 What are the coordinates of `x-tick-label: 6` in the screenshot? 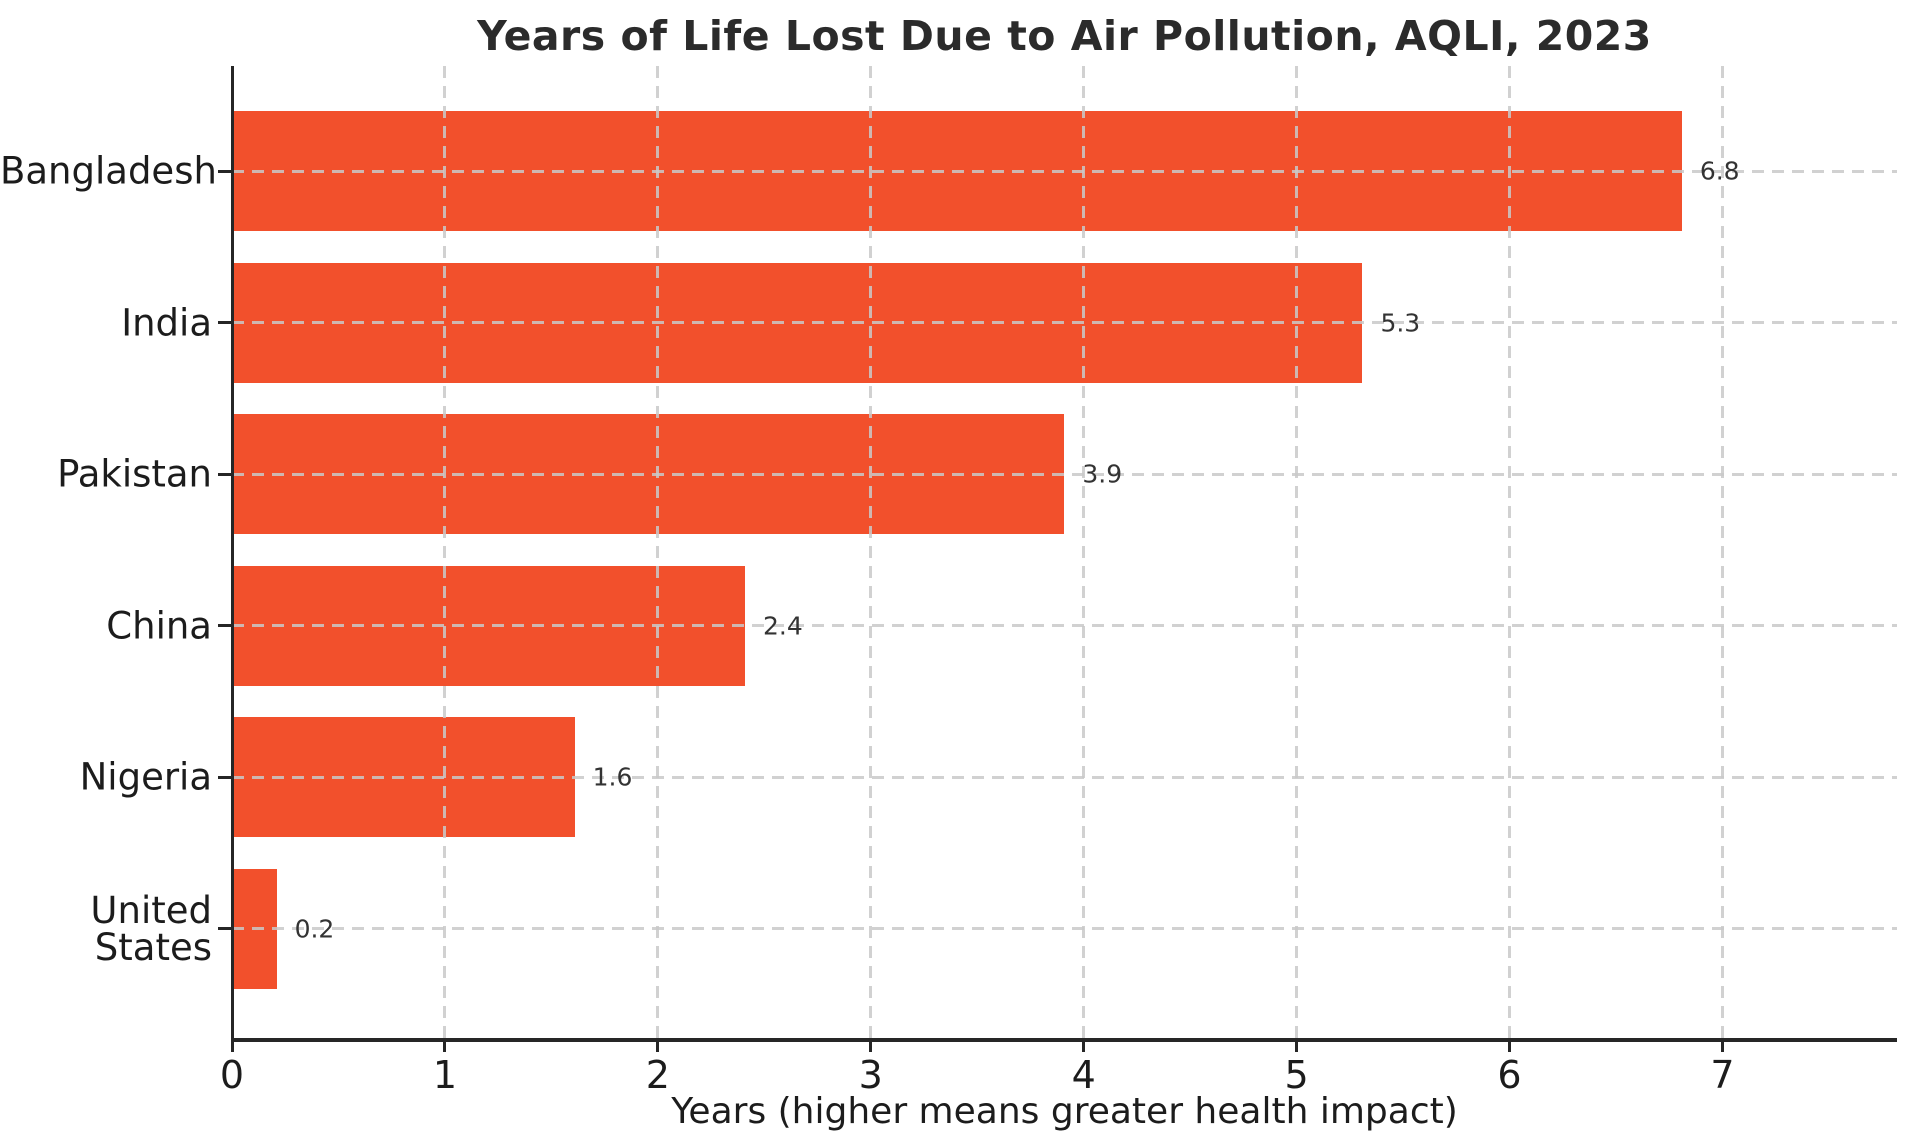 It's located at (1509, 1075).